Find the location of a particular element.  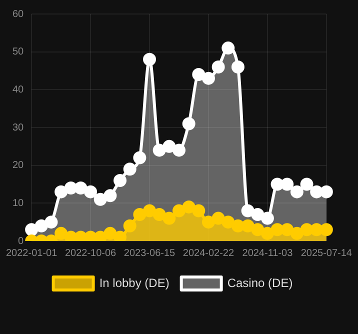

y-tick-label: 10 is located at coordinates (18, 203).